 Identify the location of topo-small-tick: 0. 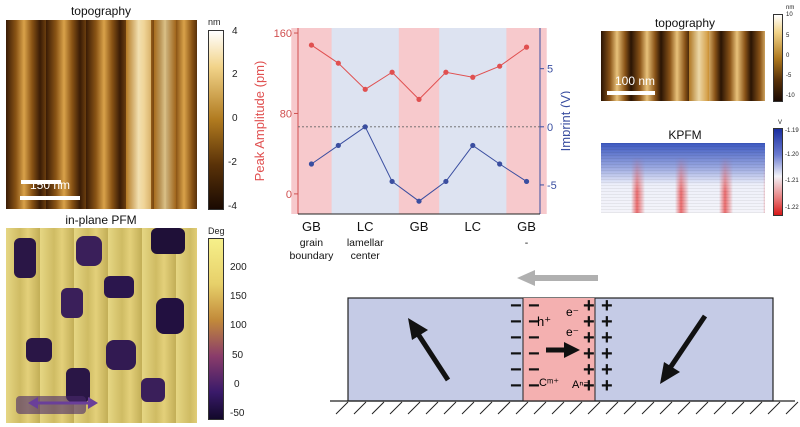
(788, 56).